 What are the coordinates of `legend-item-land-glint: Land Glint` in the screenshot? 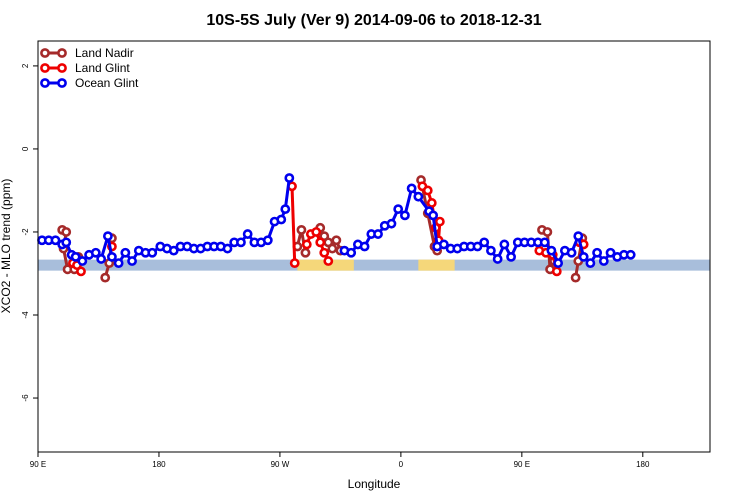 It's located at (85, 68).